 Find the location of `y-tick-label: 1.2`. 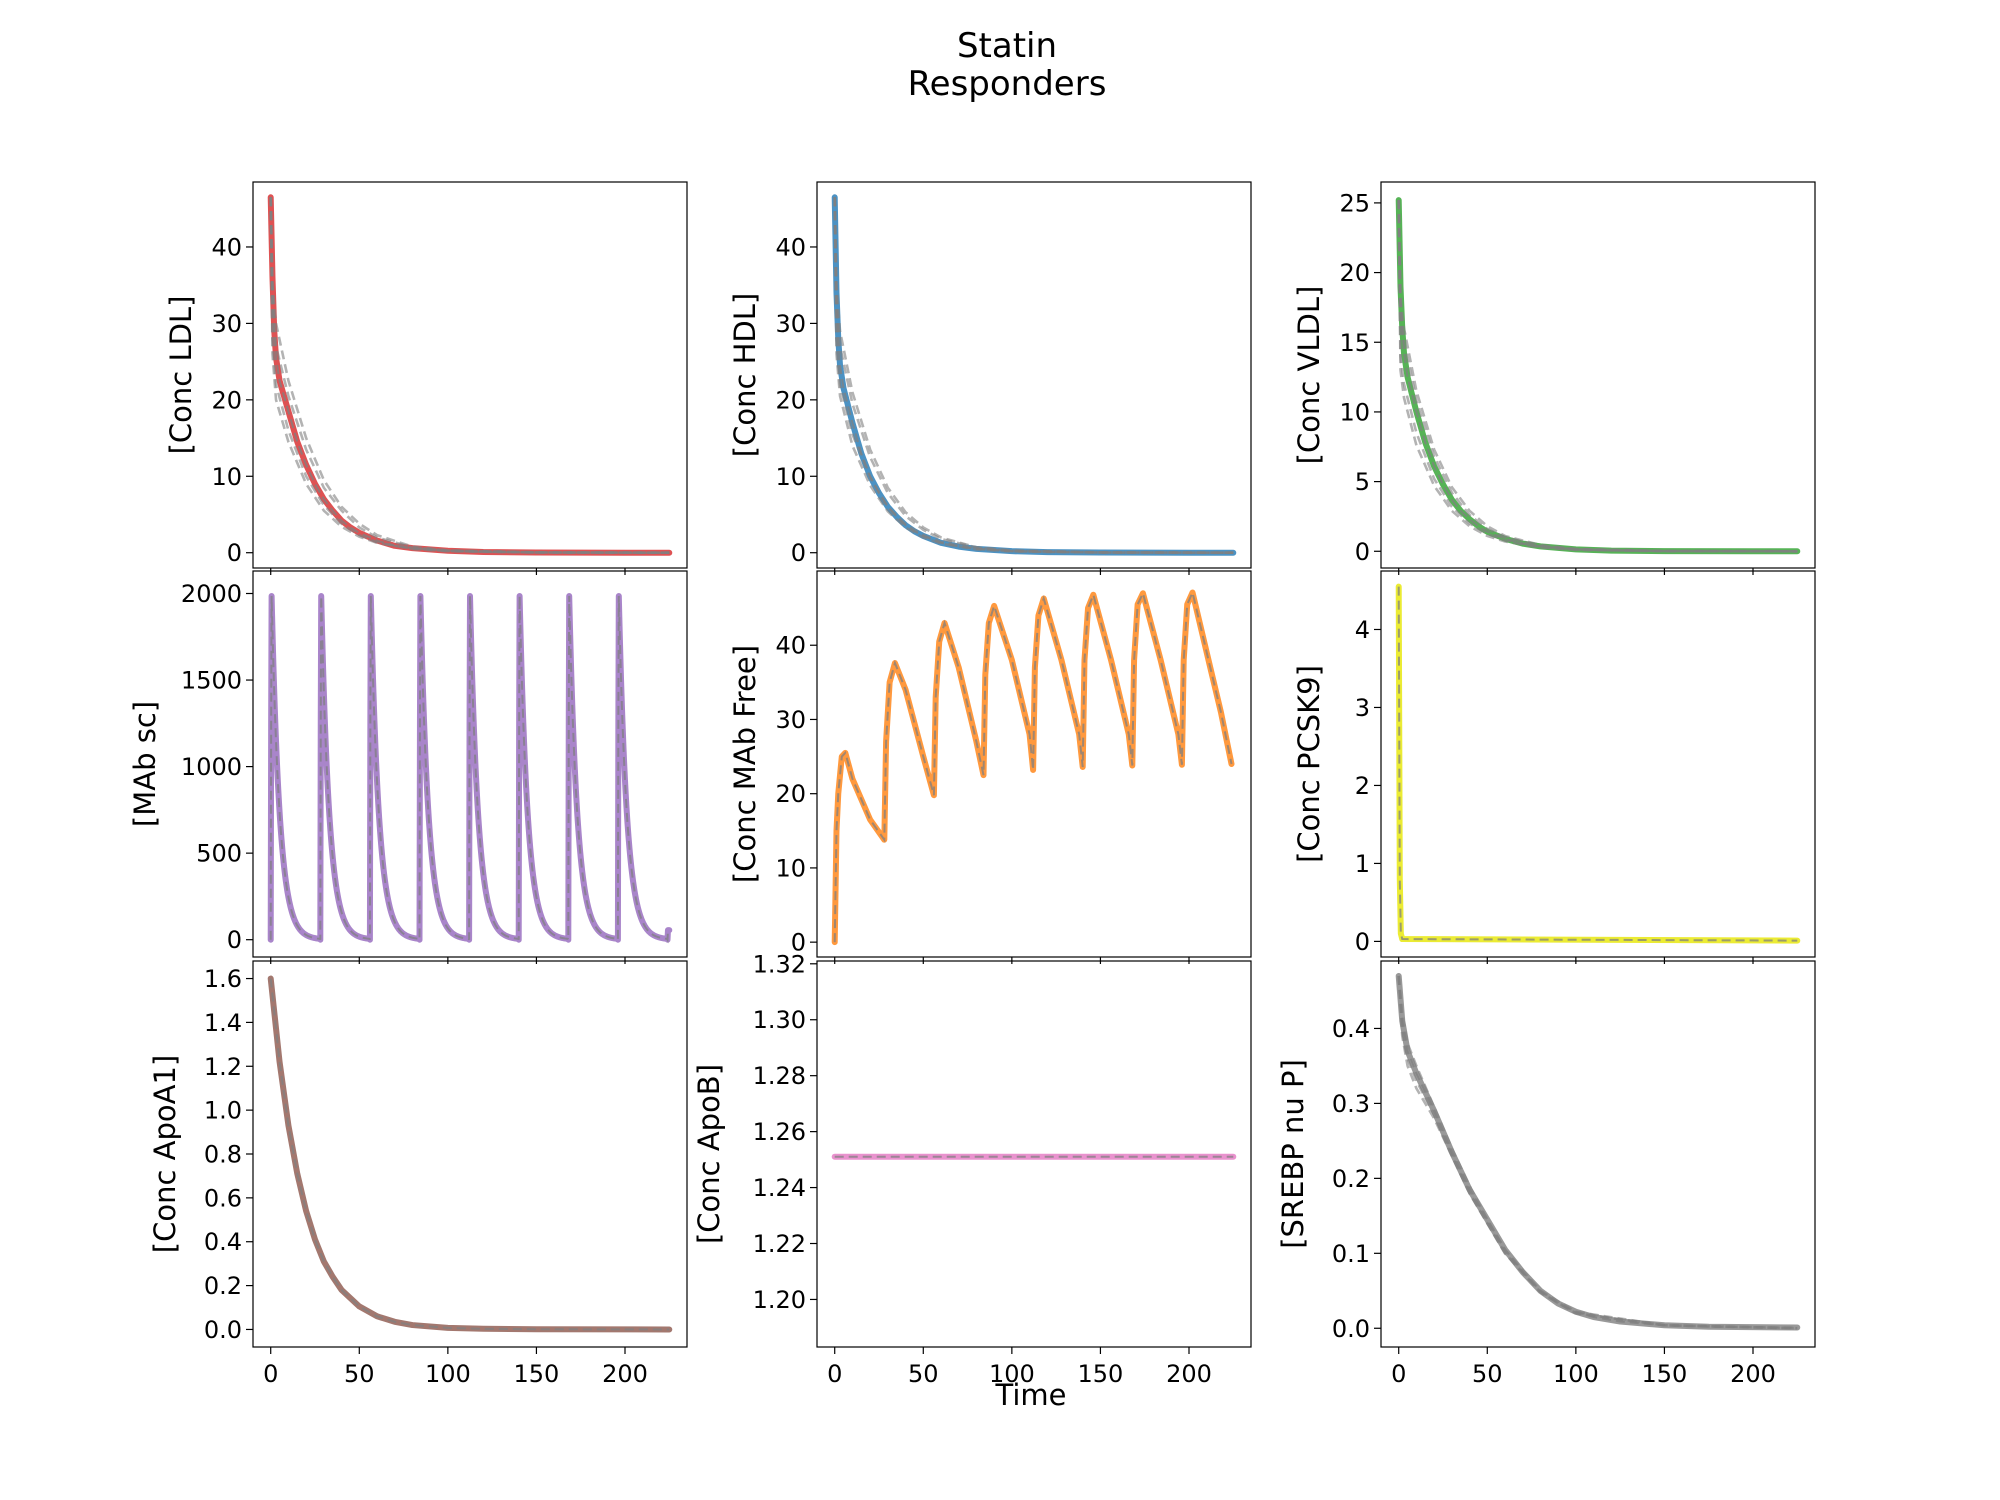

y-tick-label: 1.2 is located at coordinates (223, 1067).